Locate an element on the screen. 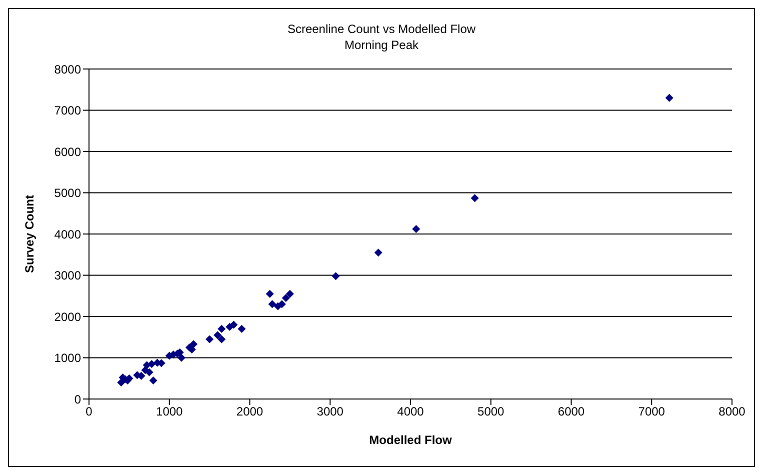  x-tick-label: 7000 is located at coordinates (652, 411).